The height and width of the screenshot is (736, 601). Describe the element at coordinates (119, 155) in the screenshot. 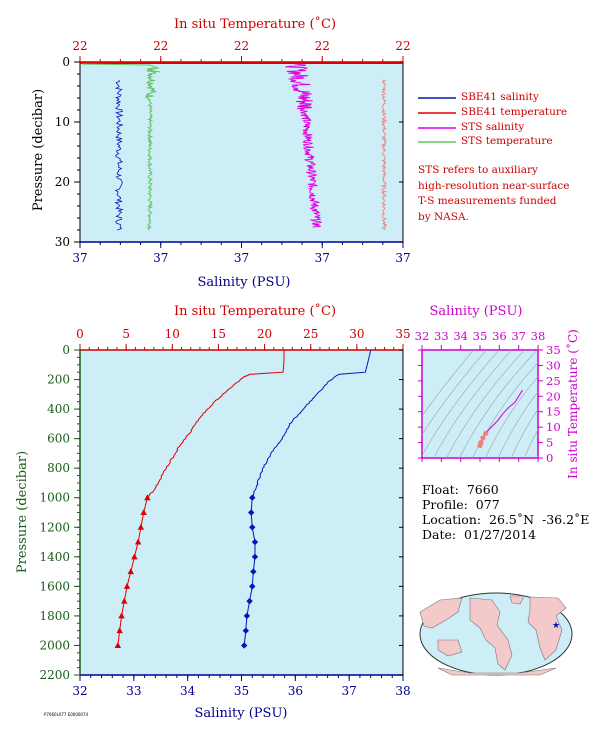

I see `trace-sbe41-salinity` at that location.